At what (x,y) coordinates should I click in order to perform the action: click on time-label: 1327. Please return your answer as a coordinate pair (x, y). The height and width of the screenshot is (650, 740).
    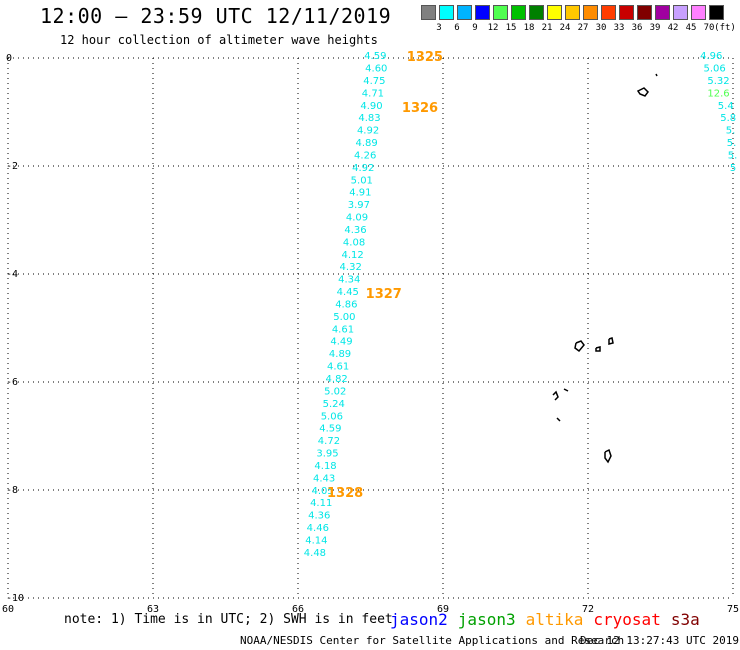
    Looking at the image, I should click on (384, 294).